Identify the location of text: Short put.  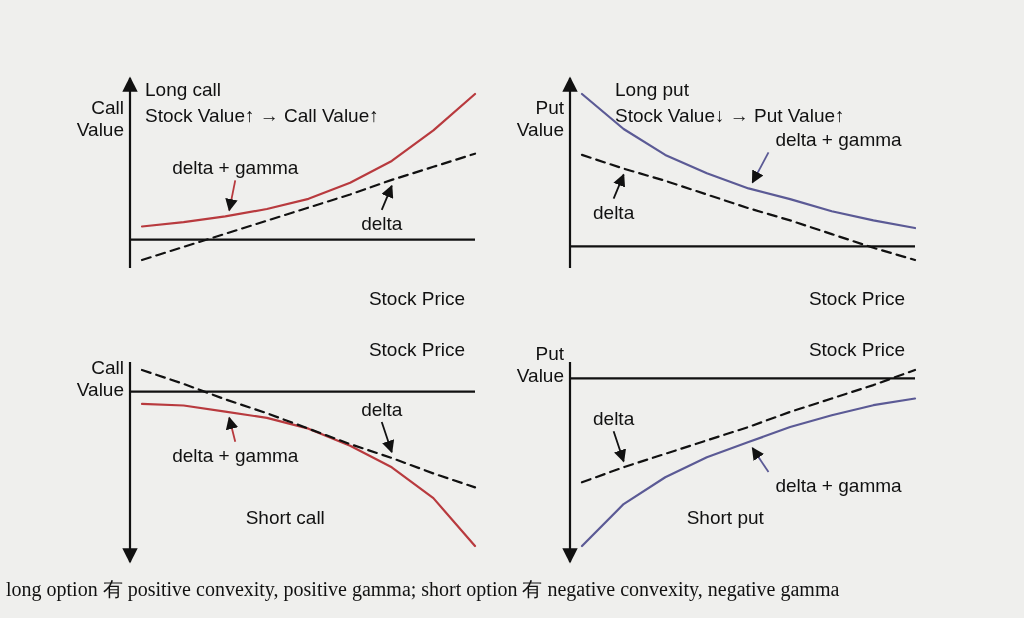
(725, 517).